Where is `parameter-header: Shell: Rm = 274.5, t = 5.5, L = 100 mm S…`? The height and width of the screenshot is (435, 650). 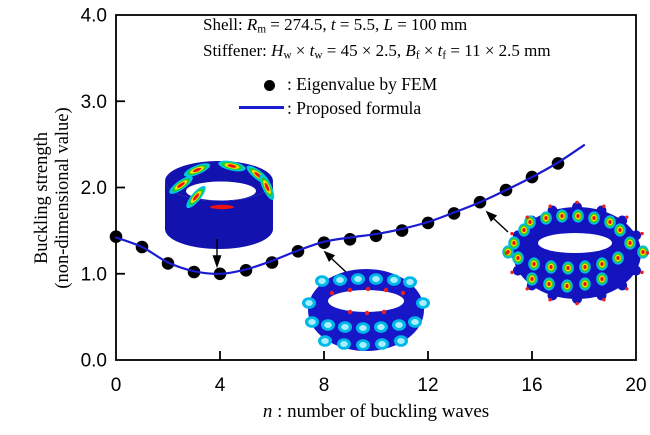 parameter-header: Shell: Rm = 274.5, t = 5.5, L = 100 mm S… is located at coordinates (377, 40).